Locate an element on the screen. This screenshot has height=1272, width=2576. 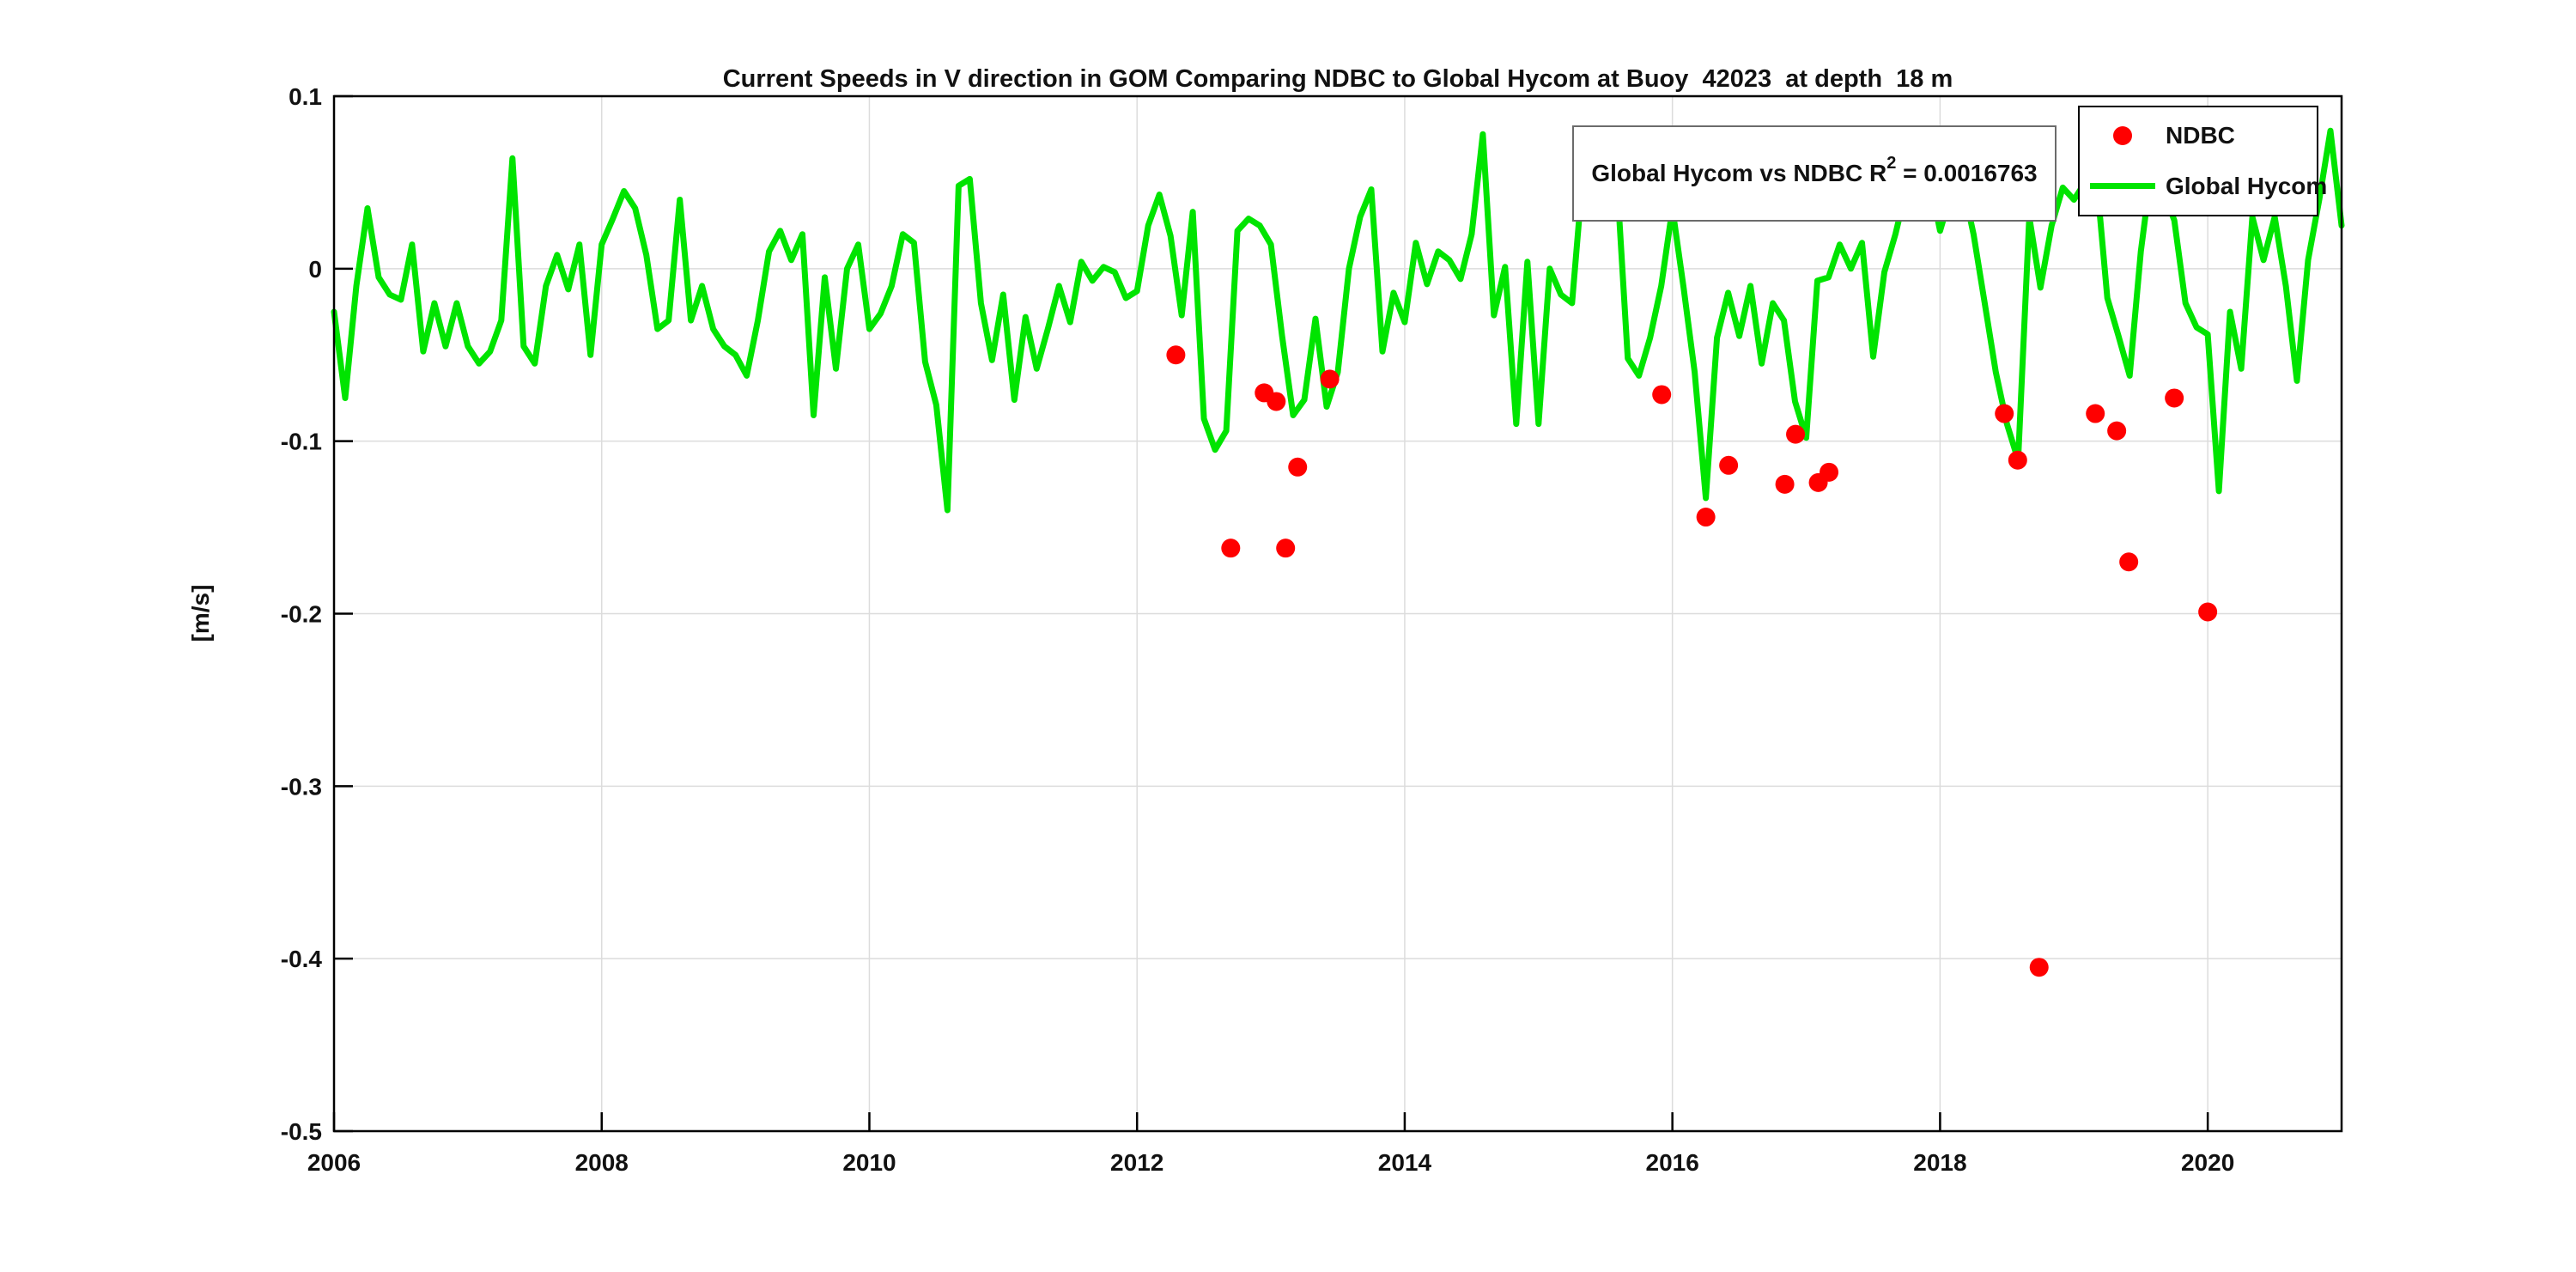
legend-label-global-hycom: Global Hycom is located at coordinates (2247, 185).